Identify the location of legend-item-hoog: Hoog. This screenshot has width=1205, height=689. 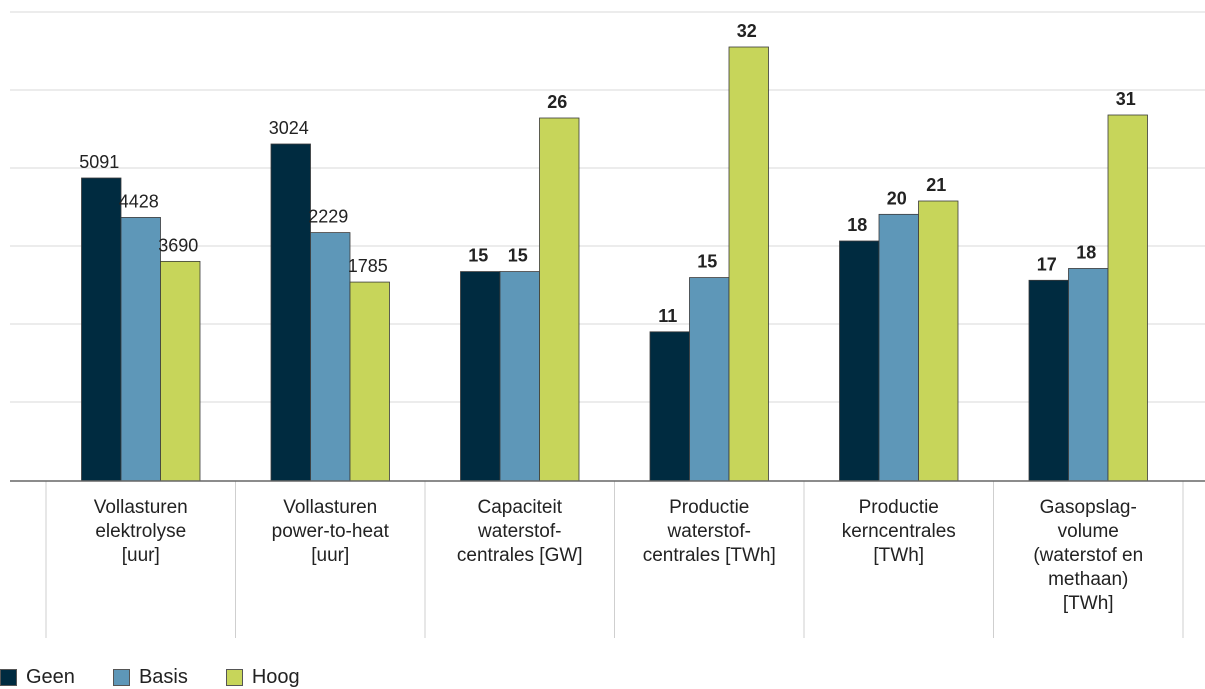
(262, 677).